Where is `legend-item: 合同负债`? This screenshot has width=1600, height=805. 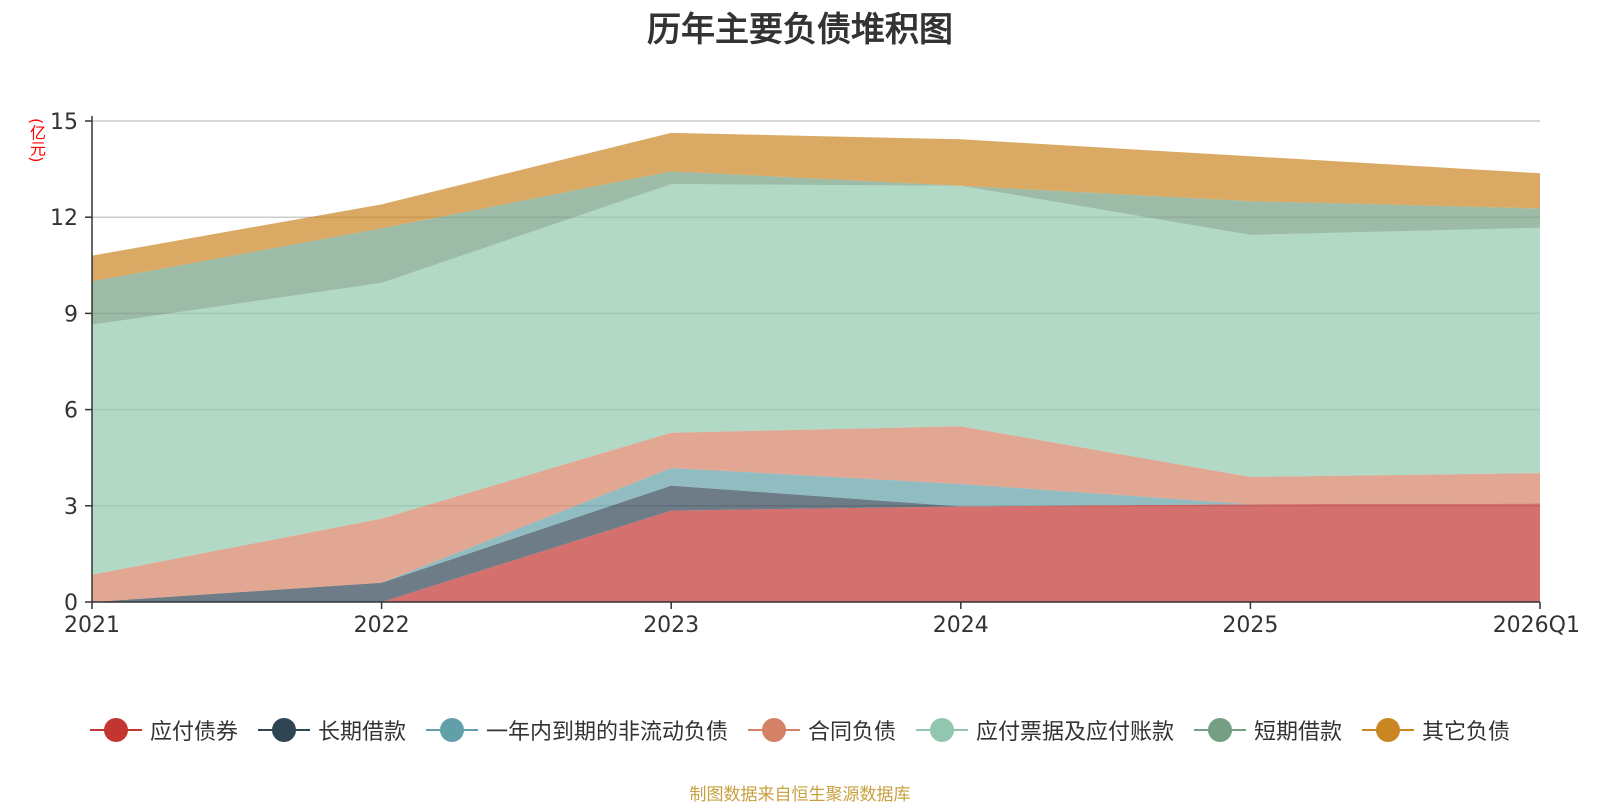
legend-item: 合同负债 is located at coordinates (821, 730).